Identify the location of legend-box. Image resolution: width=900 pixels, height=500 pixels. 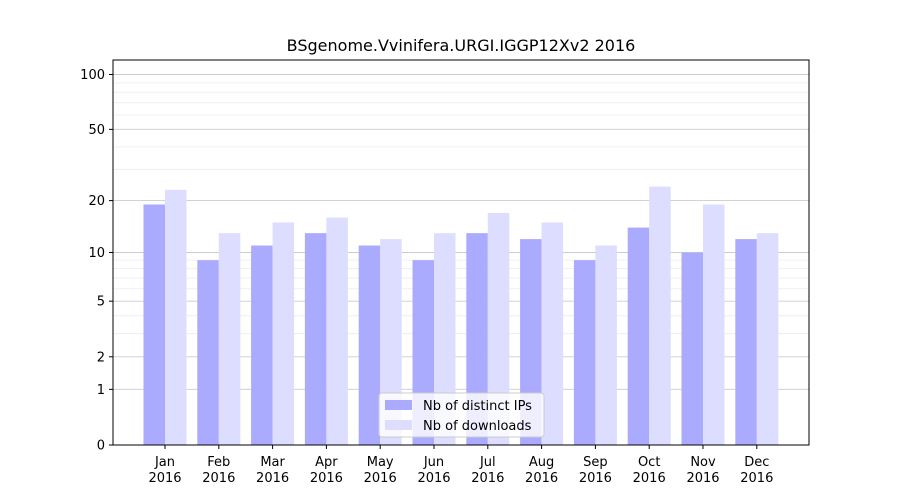
(461, 415).